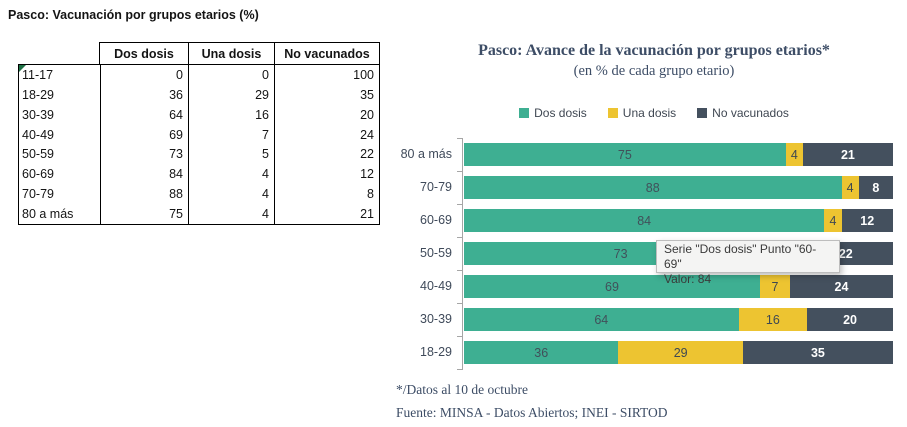  I want to click on value-cell: 36, so click(176, 94).